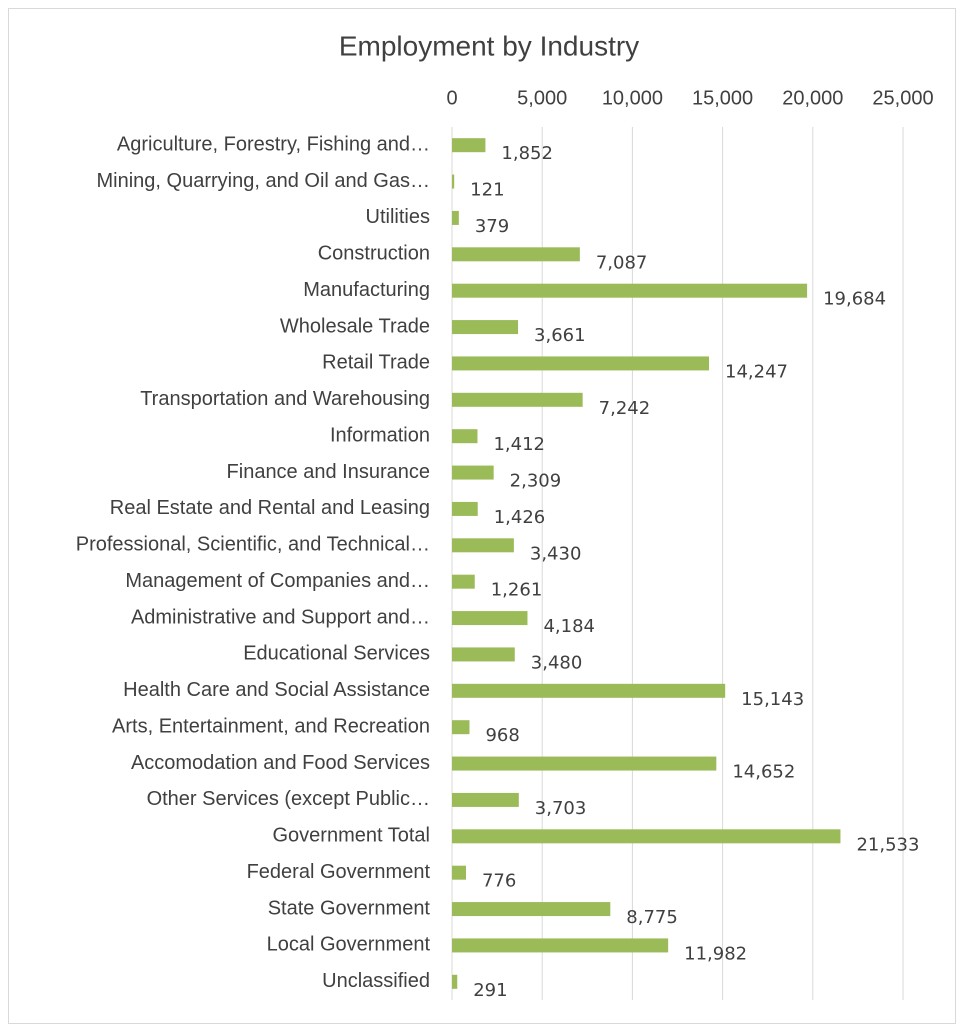  I want to click on data-label: 121, so click(487, 190).